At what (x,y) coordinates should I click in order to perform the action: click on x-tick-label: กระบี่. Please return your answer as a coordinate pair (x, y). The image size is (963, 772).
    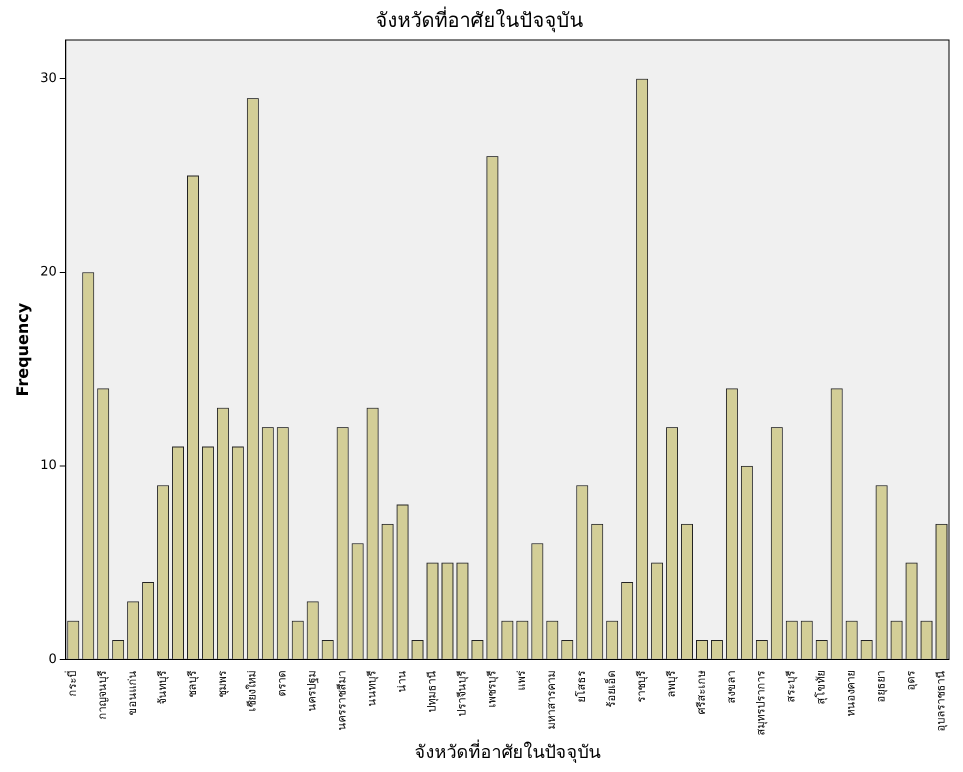
    Looking at the image, I should click on (72, 683).